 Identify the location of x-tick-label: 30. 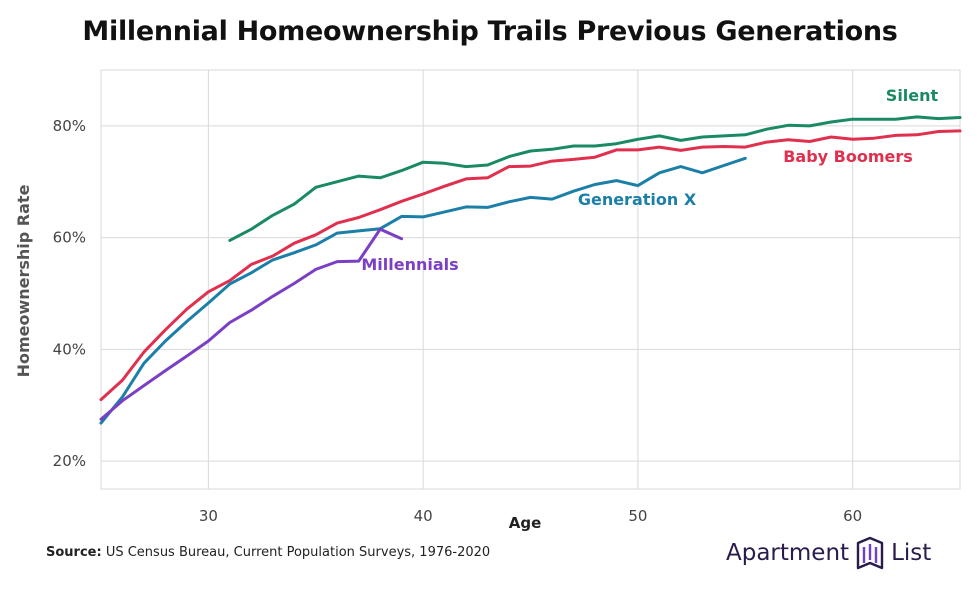
(208, 516).